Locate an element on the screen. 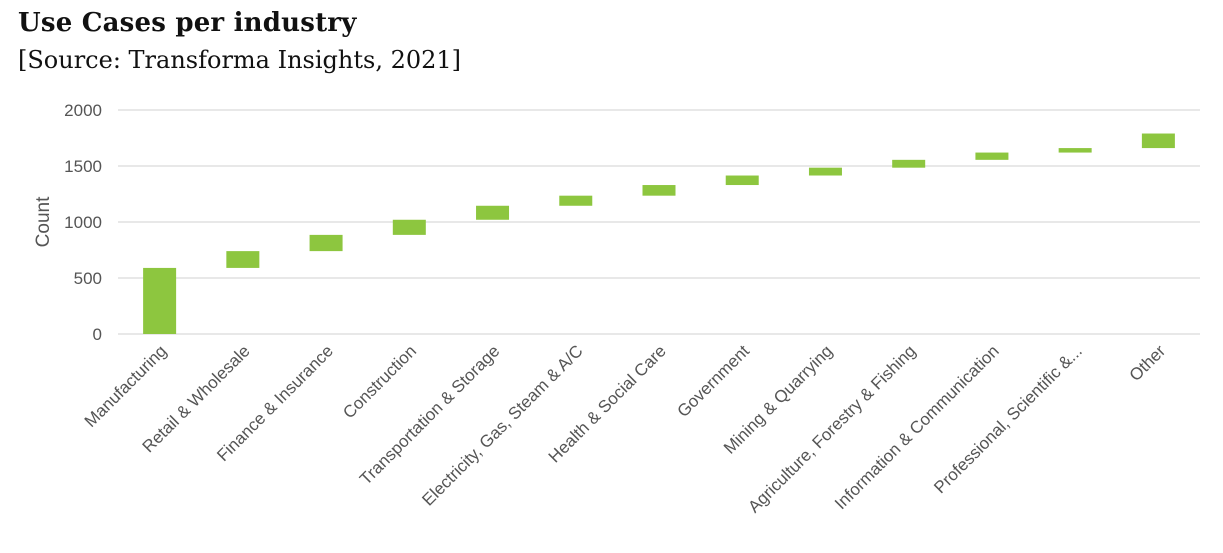 The width and height of the screenshot is (1223, 553). y-axis-title: Count is located at coordinates (43, 221).